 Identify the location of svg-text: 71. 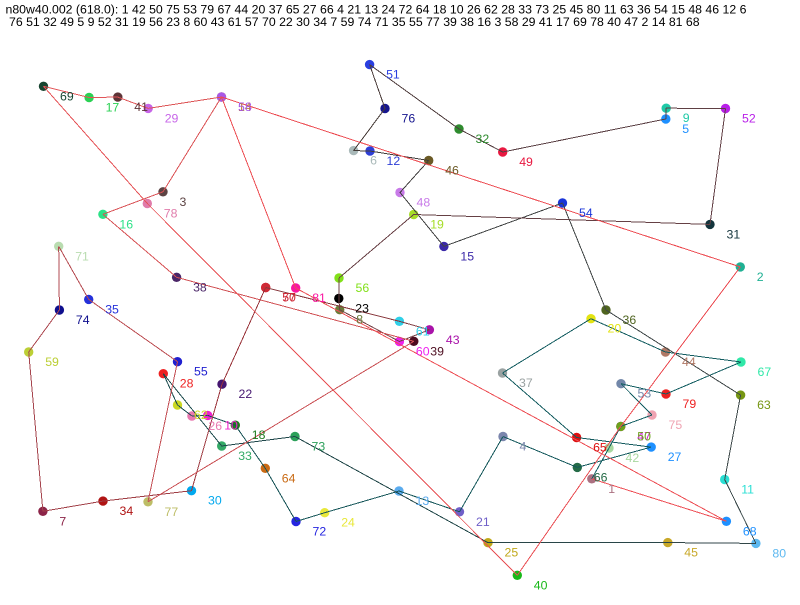
(82, 256).